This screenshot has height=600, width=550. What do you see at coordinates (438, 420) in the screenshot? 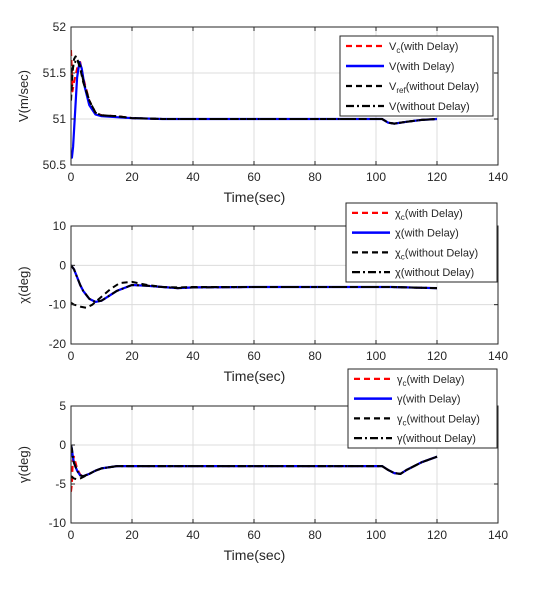
I see `legend-entry-3: γc(without Delay)` at bounding box center [438, 420].